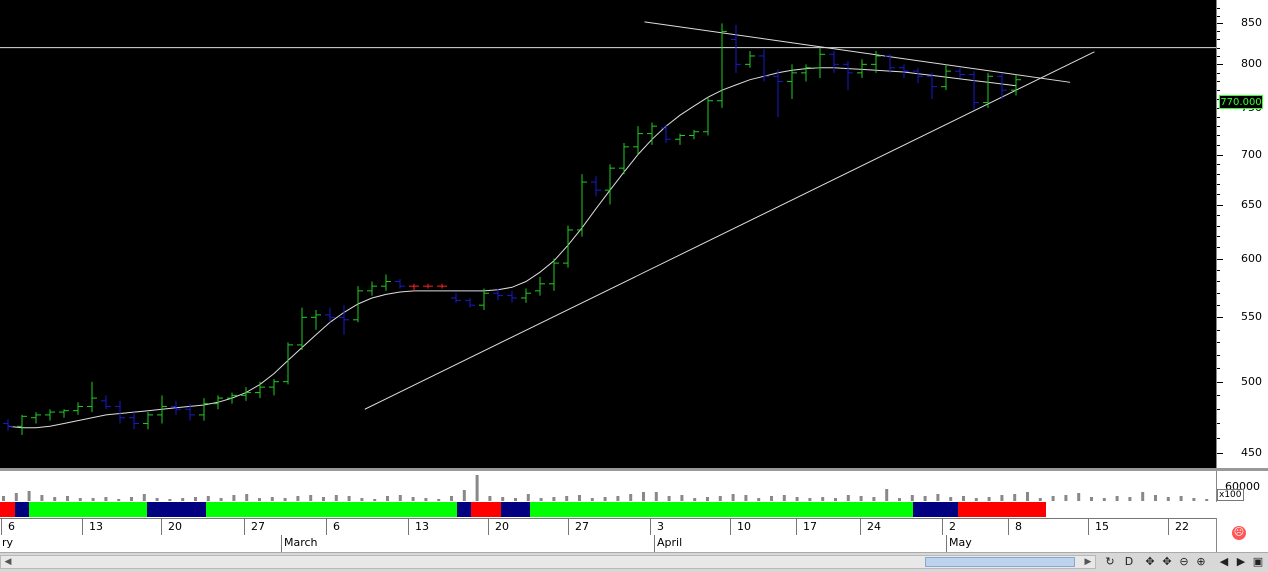  What do you see at coordinates (634, 469) in the screenshot?
I see `pane-divider` at bounding box center [634, 469].